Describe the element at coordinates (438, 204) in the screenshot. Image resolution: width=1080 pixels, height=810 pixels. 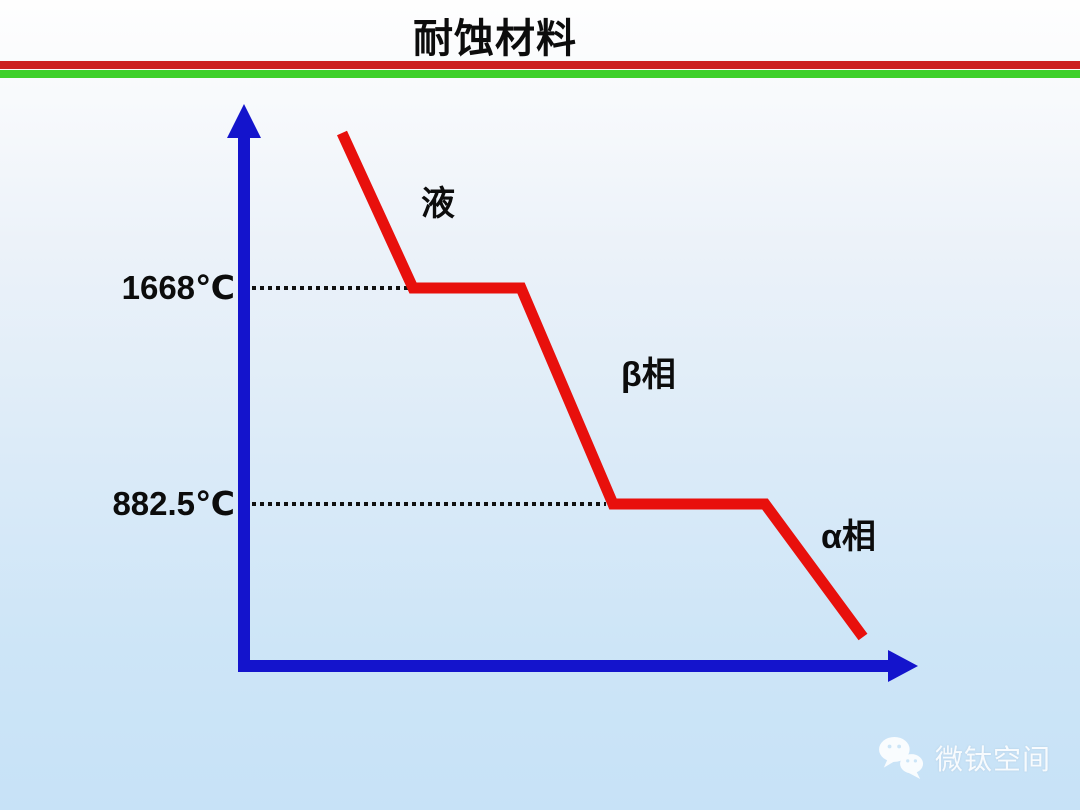
I see `region-label-liquid: 液` at that location.